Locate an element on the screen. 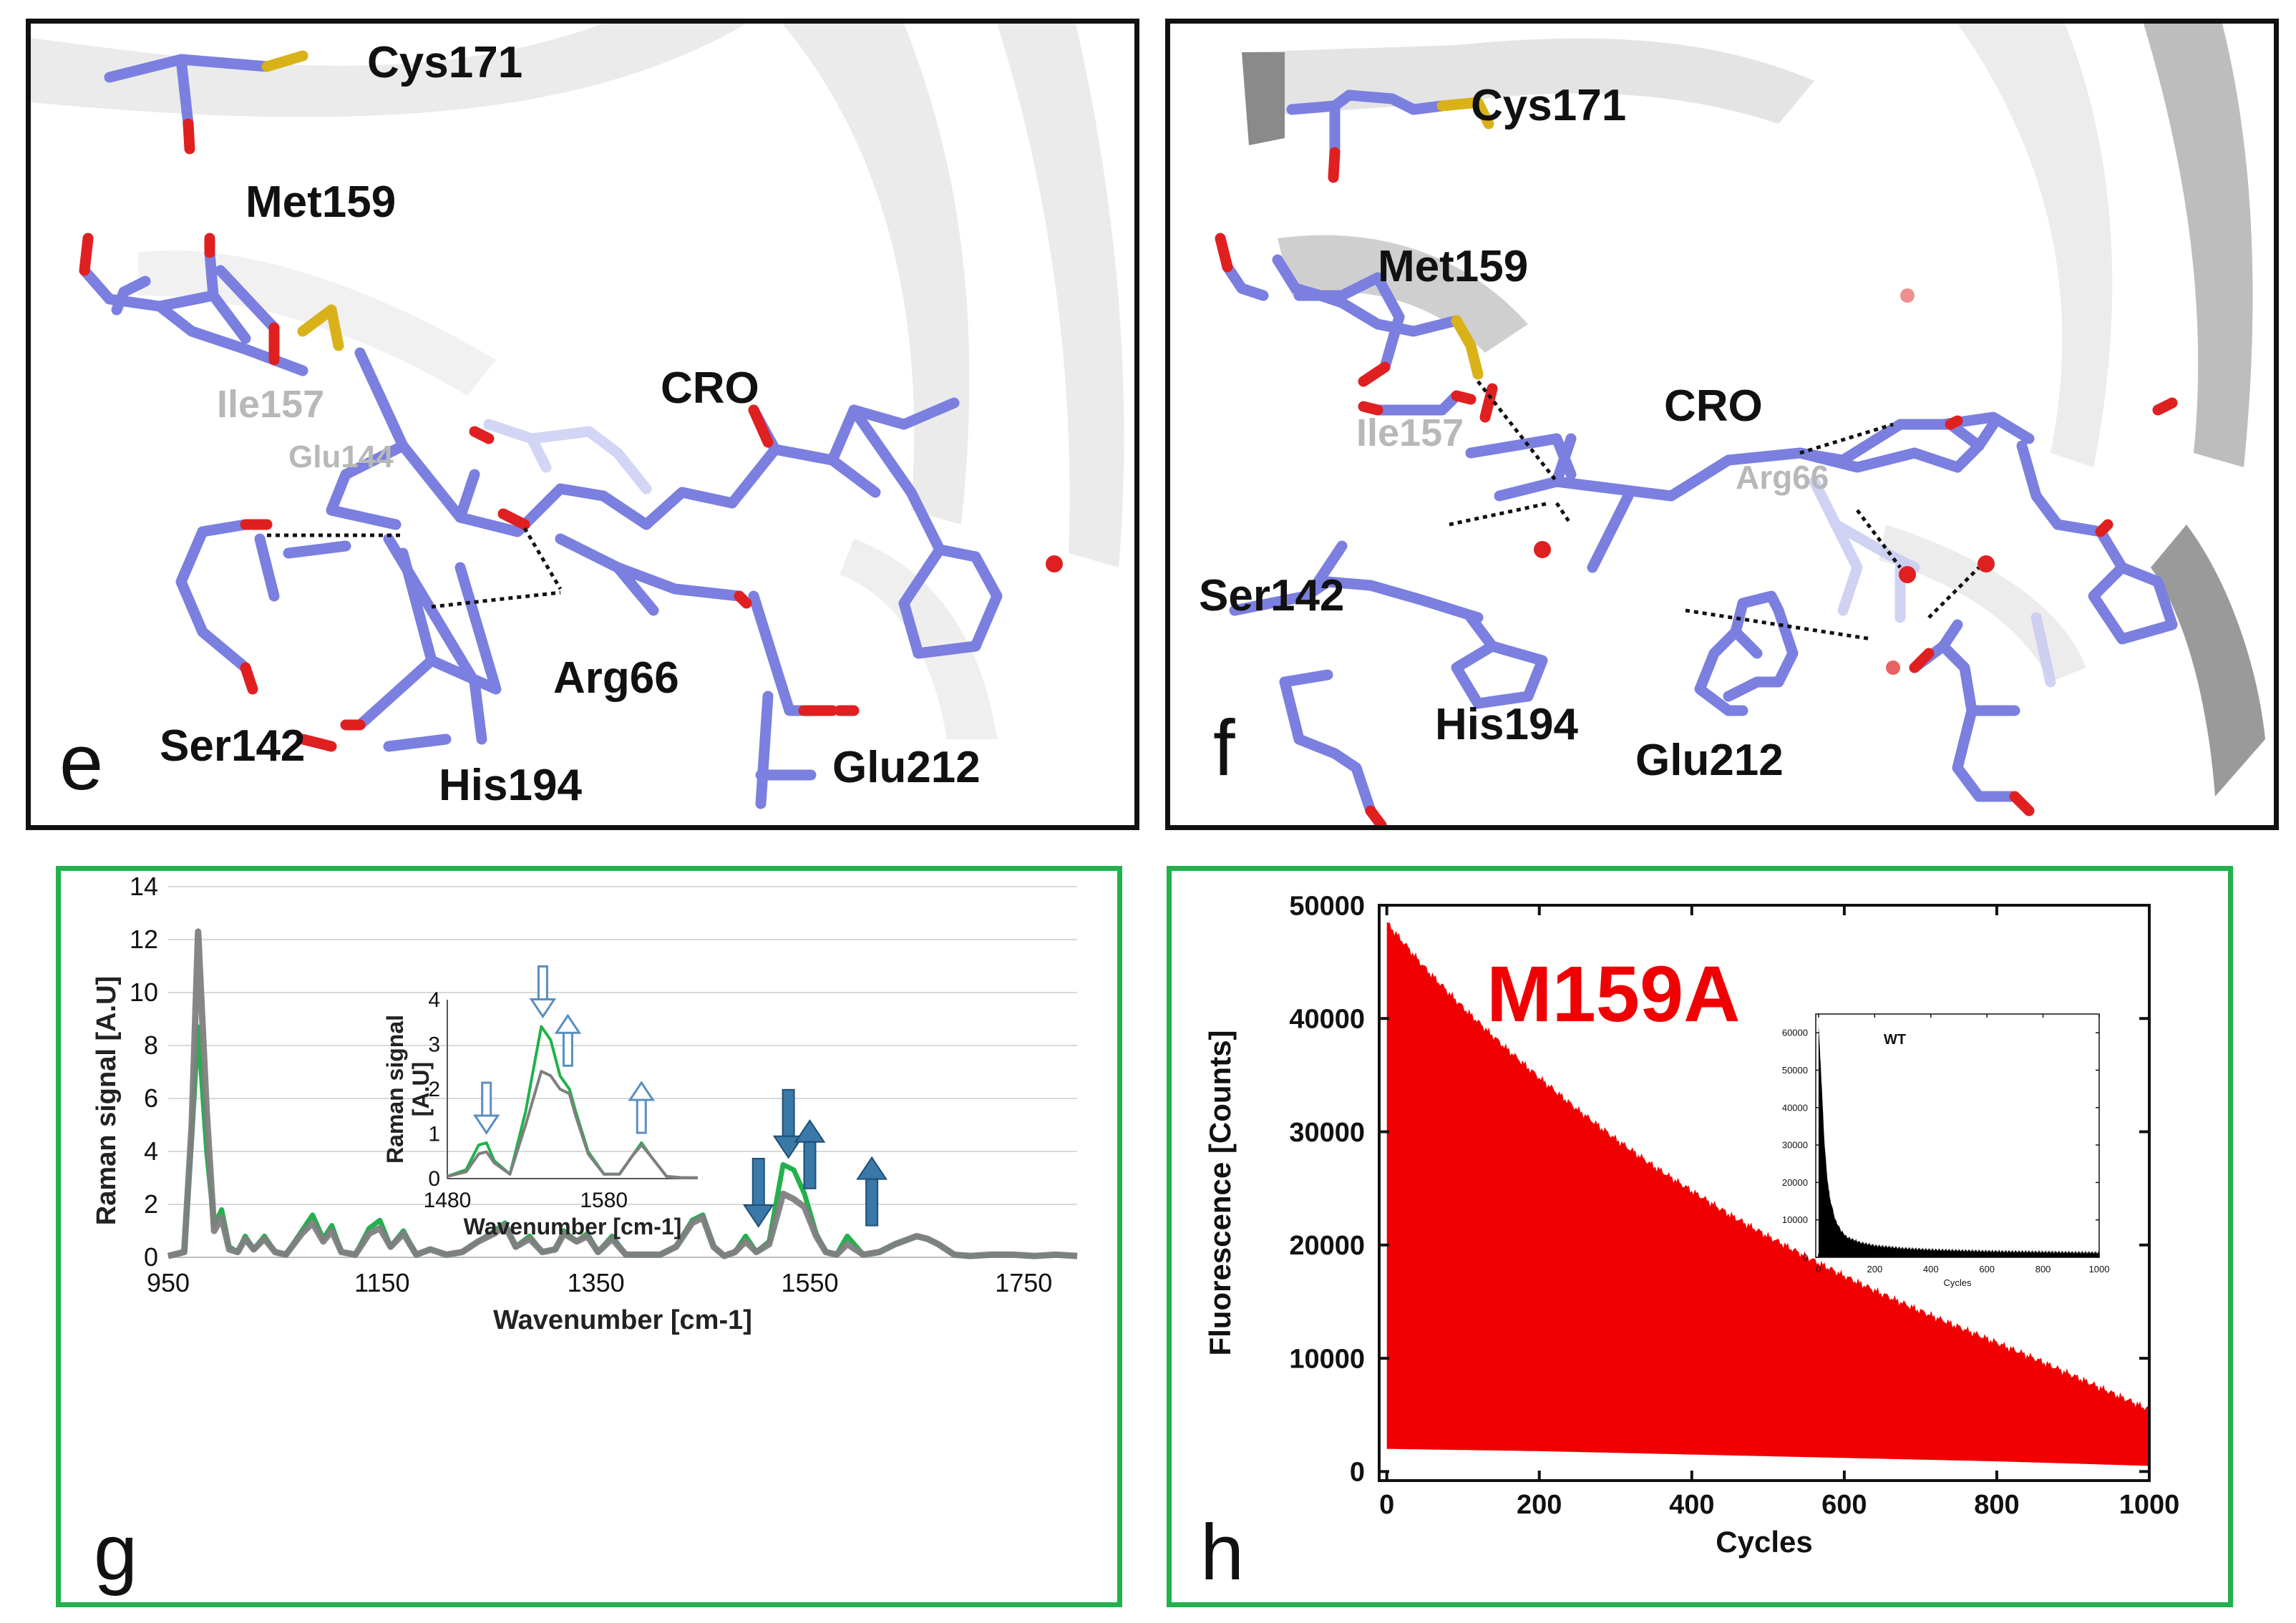 The width and height of the screenshot is (2296, 1623). chart-title: M159A is located at coordinates (1614, 994).